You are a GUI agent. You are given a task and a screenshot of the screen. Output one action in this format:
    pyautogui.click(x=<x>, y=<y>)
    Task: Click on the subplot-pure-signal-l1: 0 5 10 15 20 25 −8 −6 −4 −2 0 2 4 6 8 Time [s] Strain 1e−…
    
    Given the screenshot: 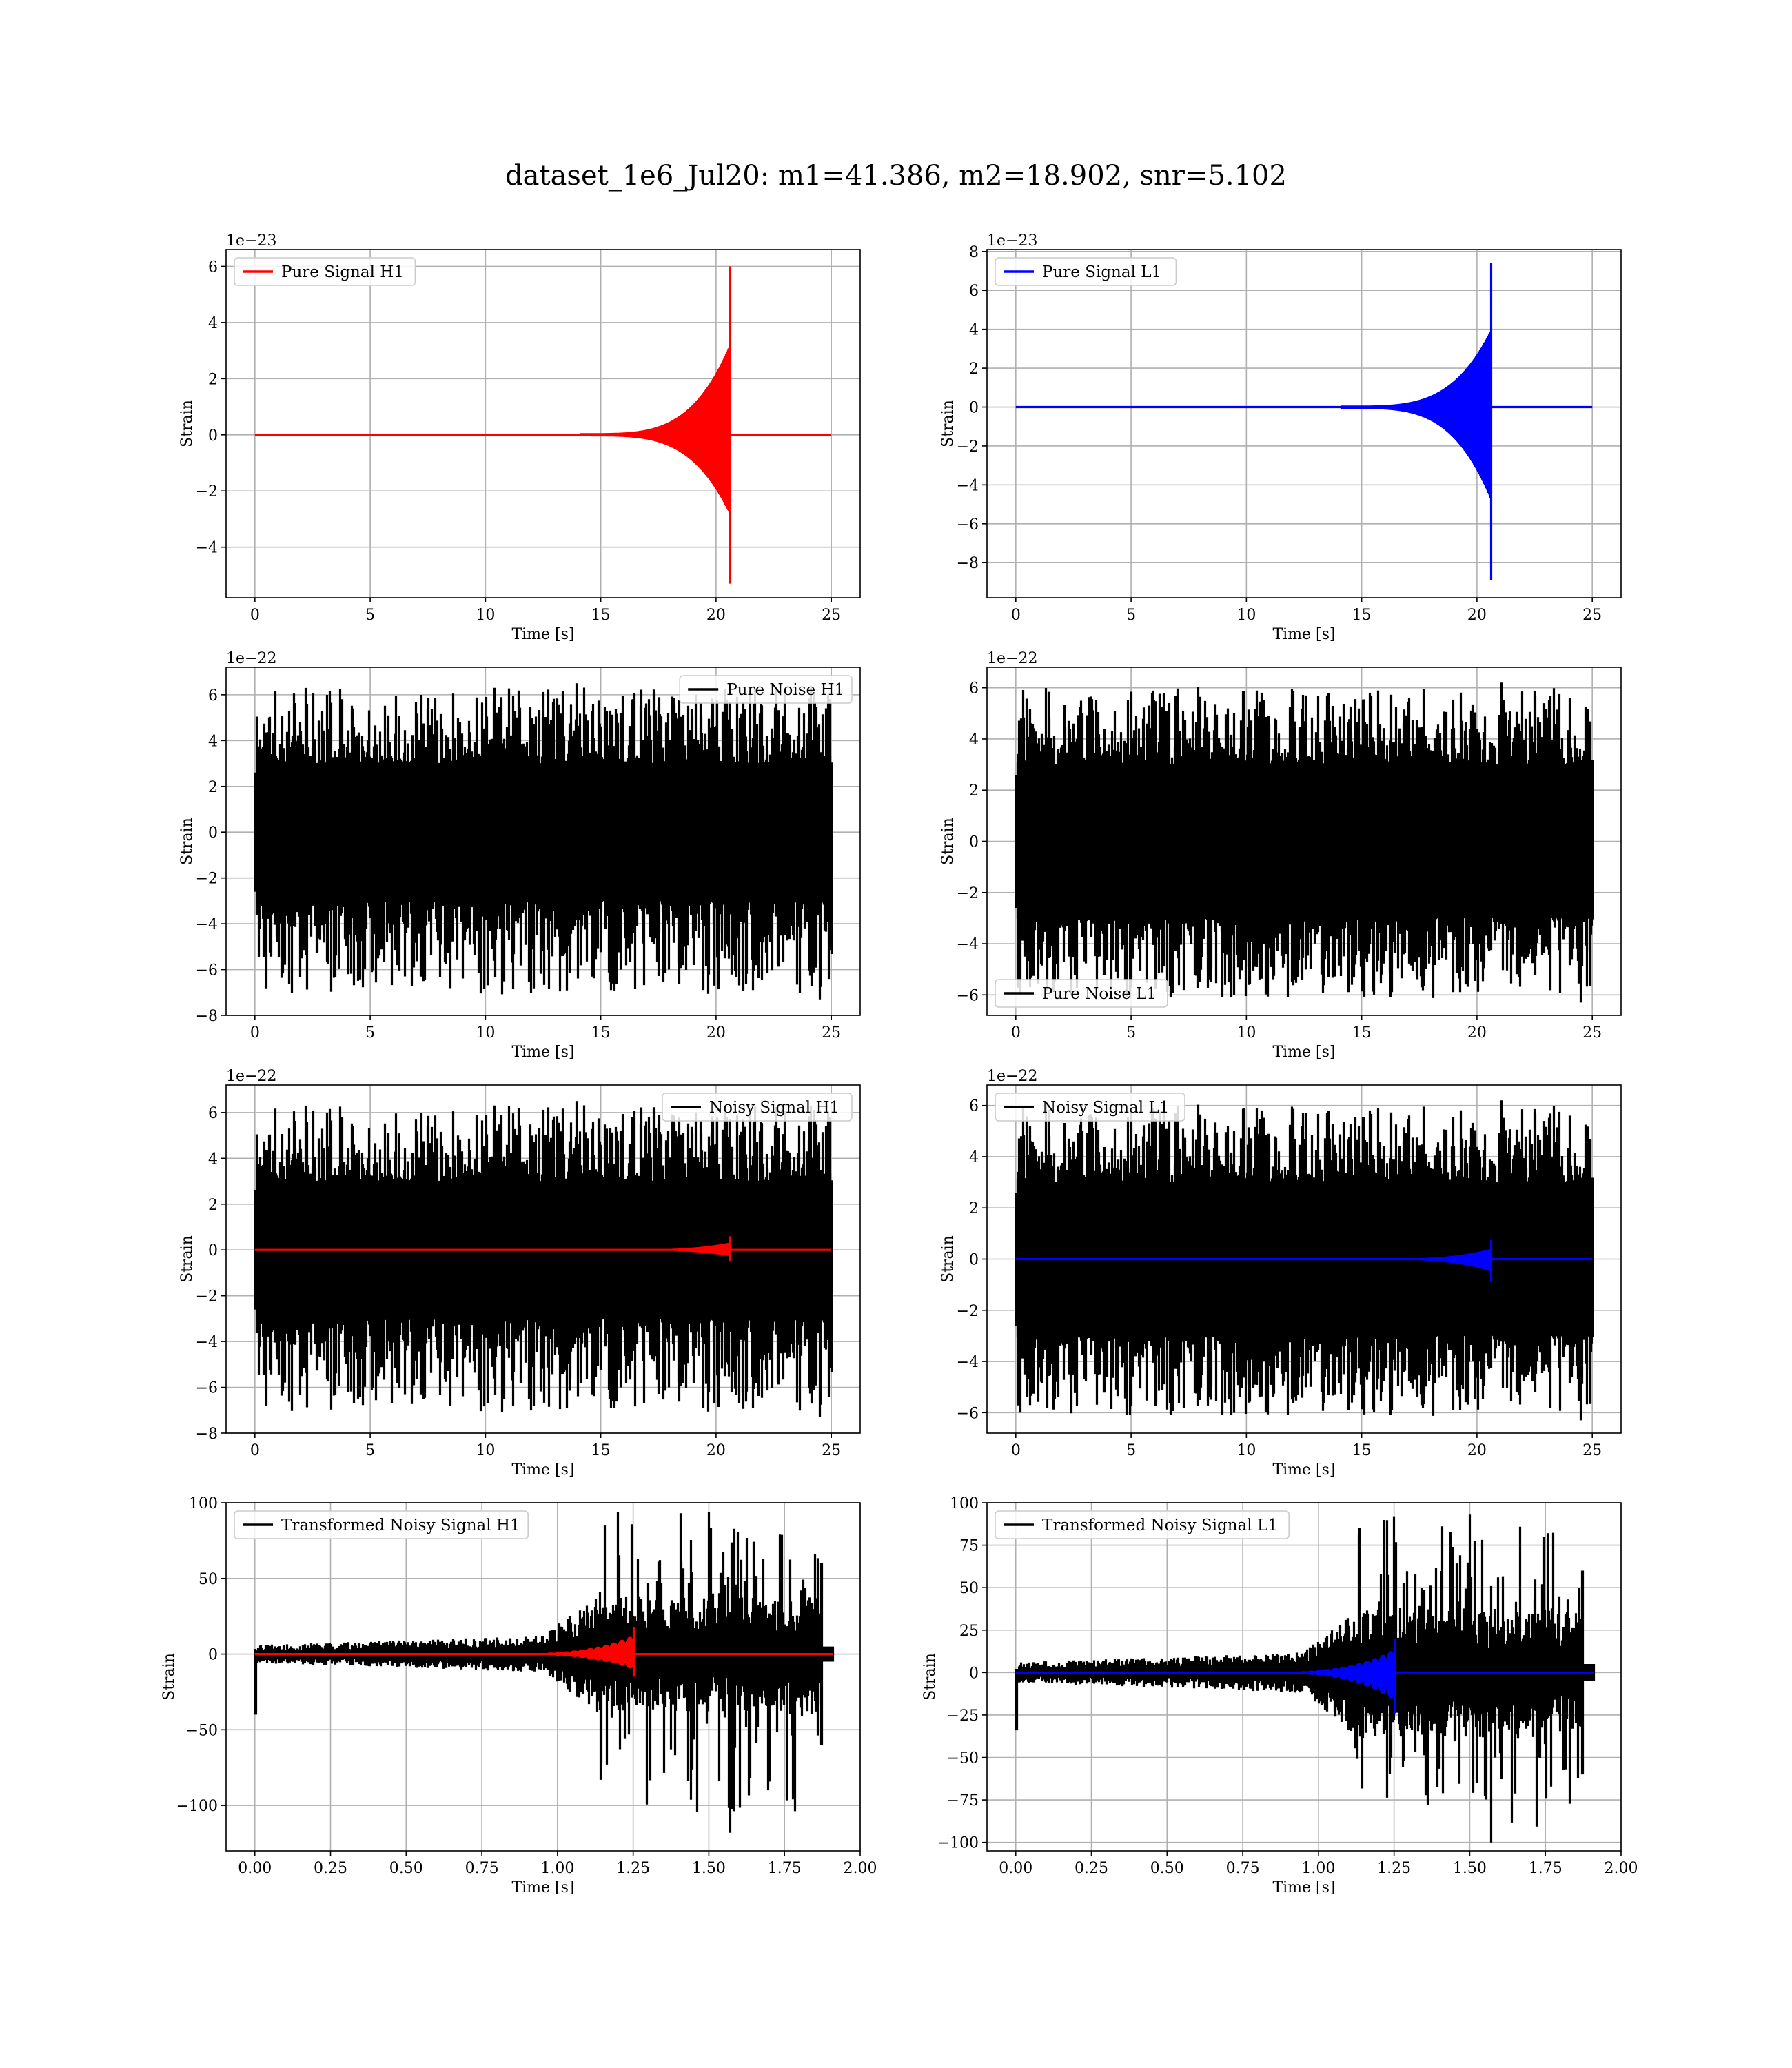 What is the action you would take?
    pyautogui.click(x=1280, y=437)
    